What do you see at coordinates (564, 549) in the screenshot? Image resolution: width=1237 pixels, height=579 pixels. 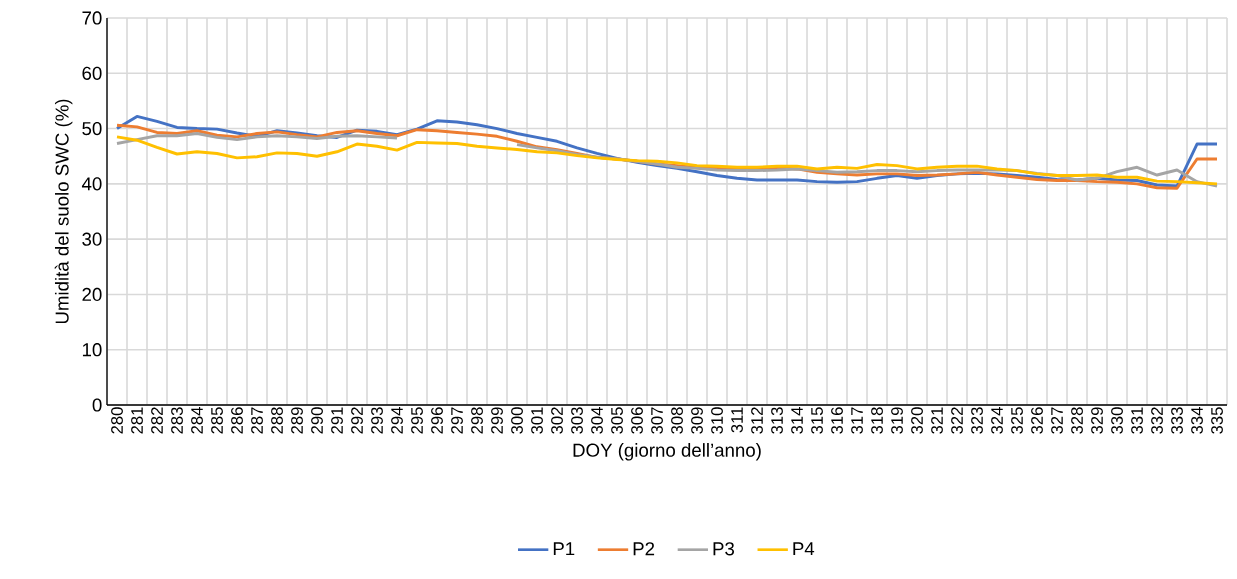 I see `legend-label: P1` at bounding box center [564, 549].